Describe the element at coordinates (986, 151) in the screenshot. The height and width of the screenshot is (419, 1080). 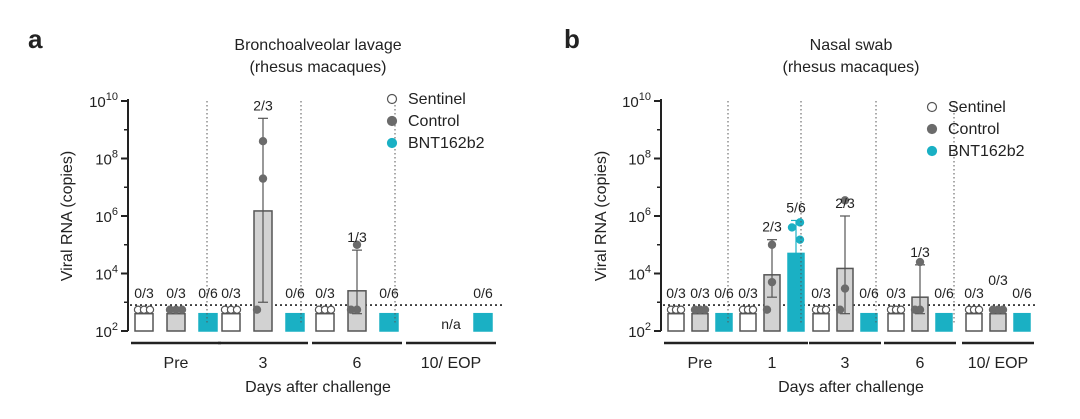
I see `legend-label: BNT162b2` at that location.